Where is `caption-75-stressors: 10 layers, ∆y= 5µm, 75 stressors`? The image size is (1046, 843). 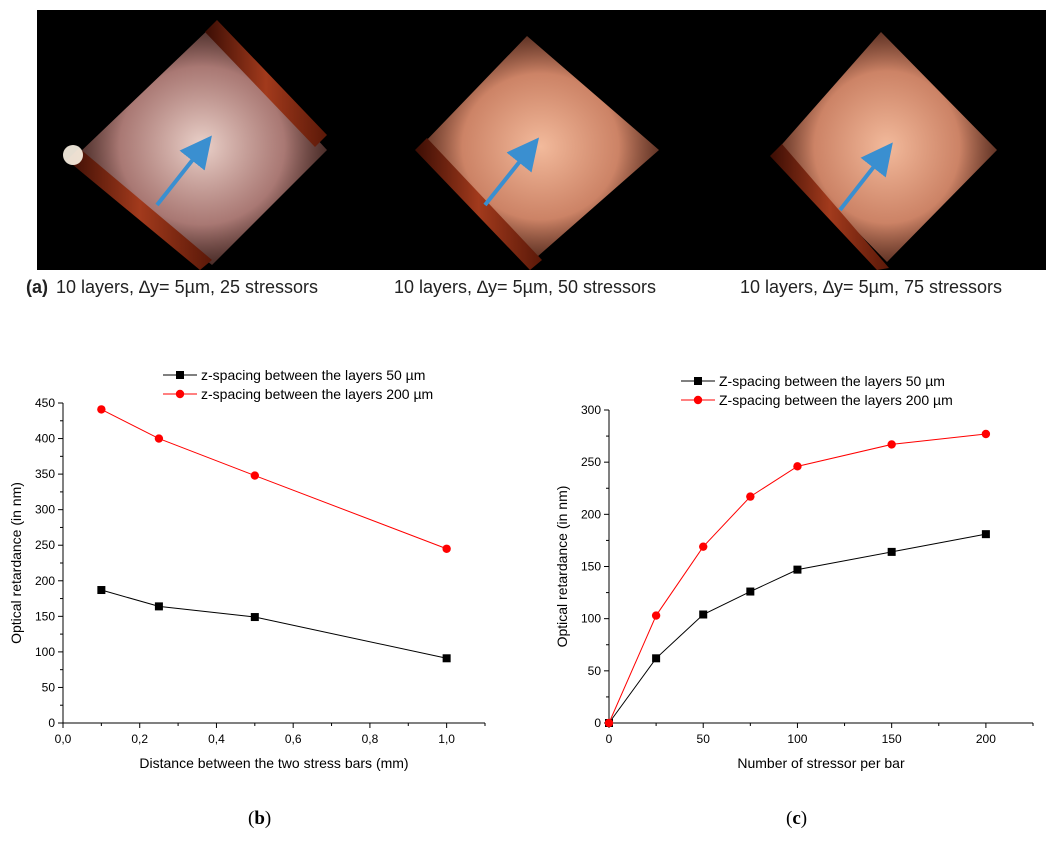 caption-75-stressors: 10 layers, ∆y= 5µm, 75 stressors is located at coordinates (871, 287).